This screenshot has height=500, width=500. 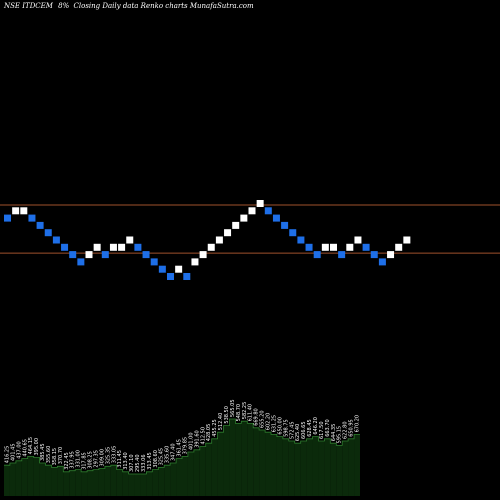 What do you see at coordinates (334, 433) in the screenshot?
I see `volume-value-label: 644.35` at bounding box center [334, 433].